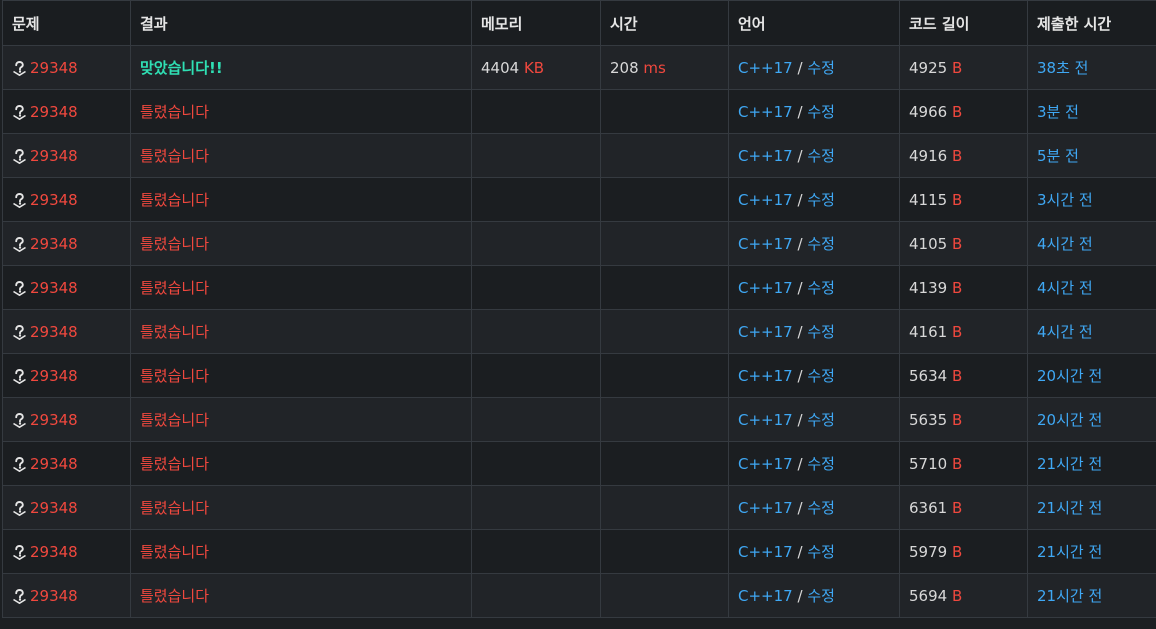 The image size is (1156, 629). I want to click on question-mark-icon, so click(19, 508).